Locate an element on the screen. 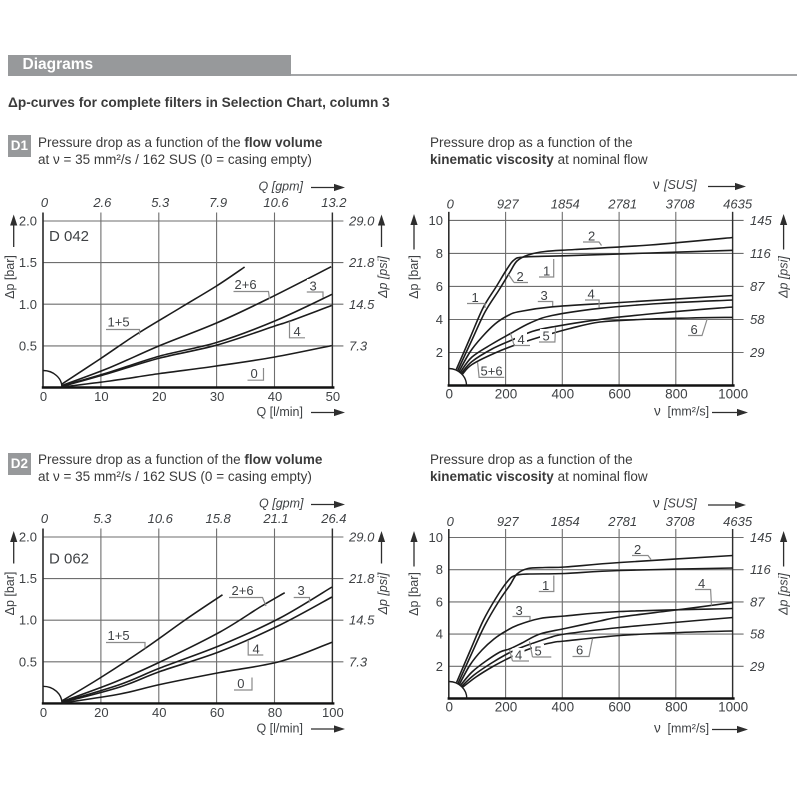  svg-text: 2+6 is located at coordinates (243, 590).